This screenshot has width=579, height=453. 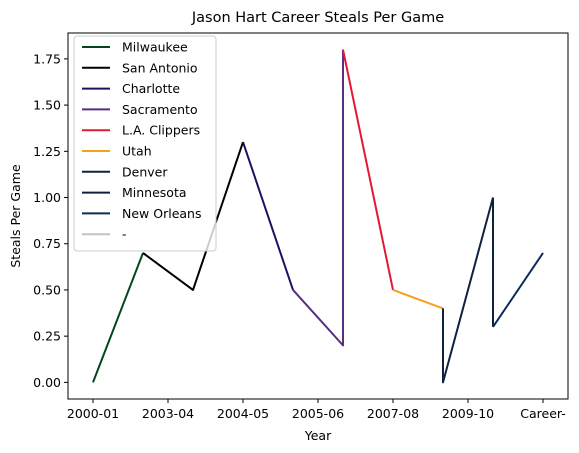 I want to click on x-tick-label: 2005-06, so click(x=318, y=413).